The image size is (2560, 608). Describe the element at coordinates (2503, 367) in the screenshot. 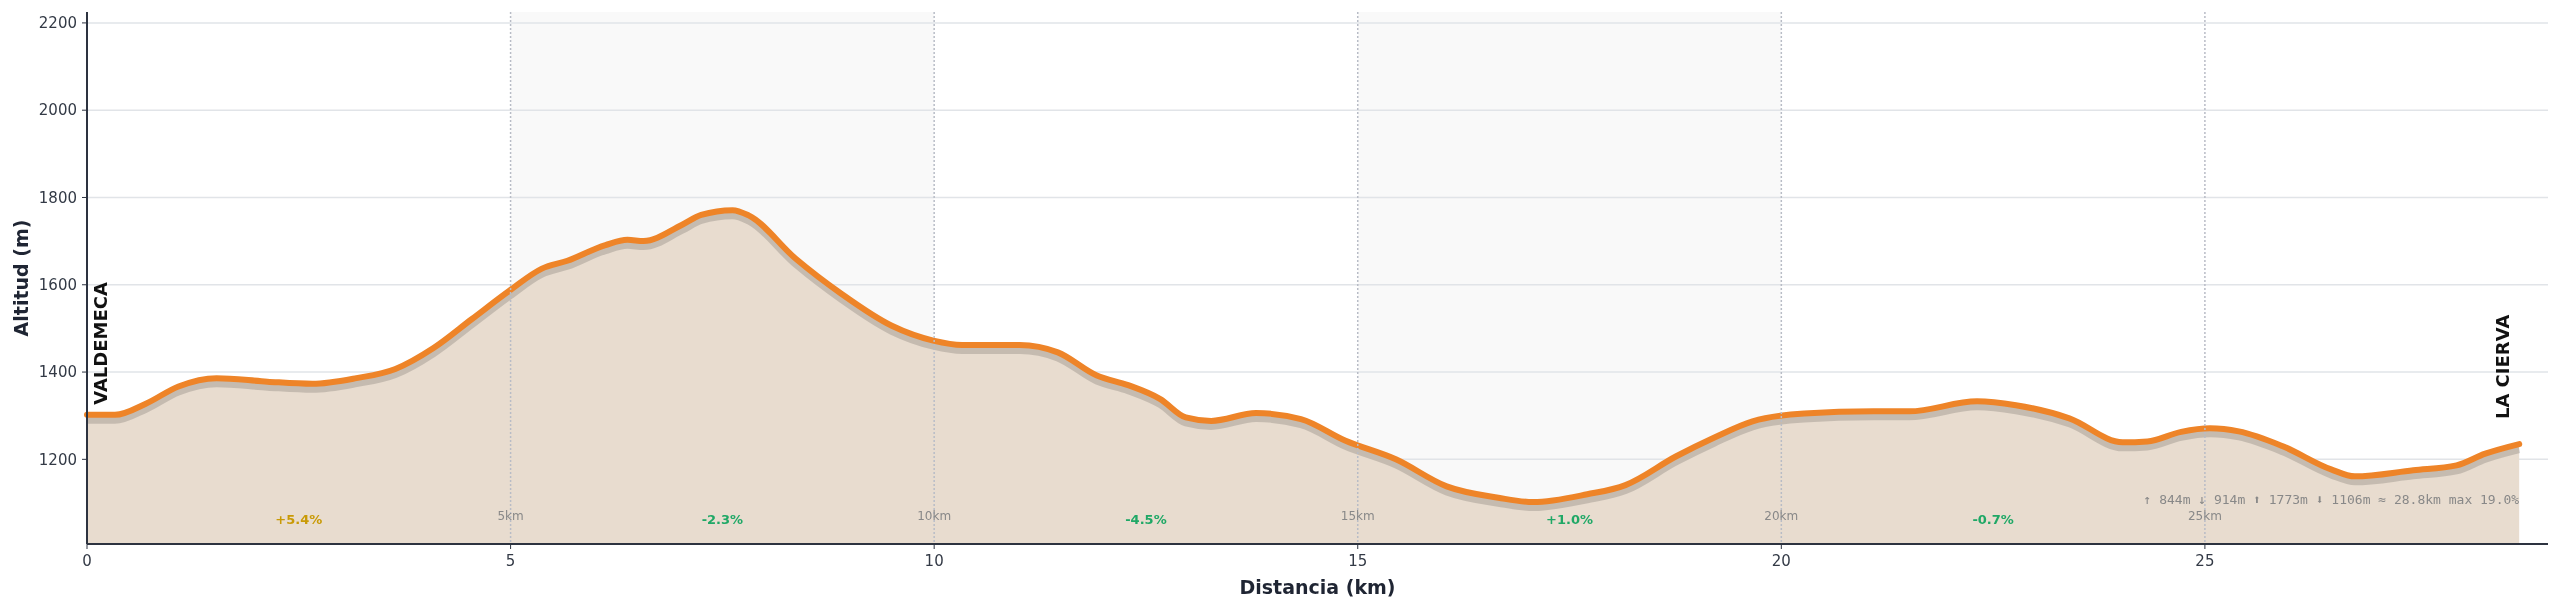

I see `annotation: LA CIERVA` at that location.